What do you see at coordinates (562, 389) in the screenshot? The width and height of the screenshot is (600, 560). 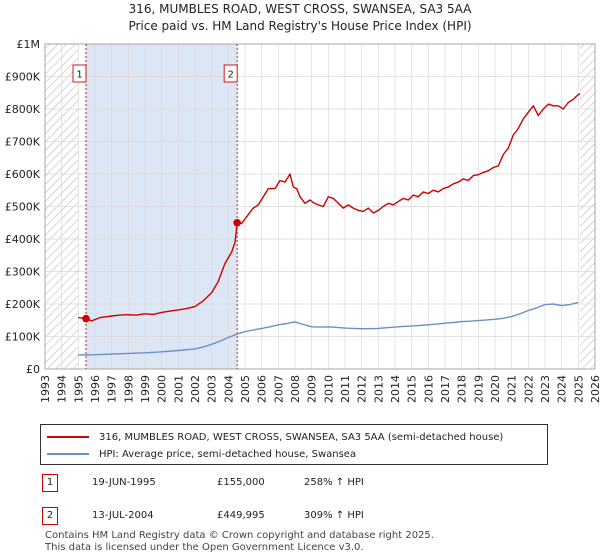 I see `x-tick-label: 2024` at bounding box center [562, 389].